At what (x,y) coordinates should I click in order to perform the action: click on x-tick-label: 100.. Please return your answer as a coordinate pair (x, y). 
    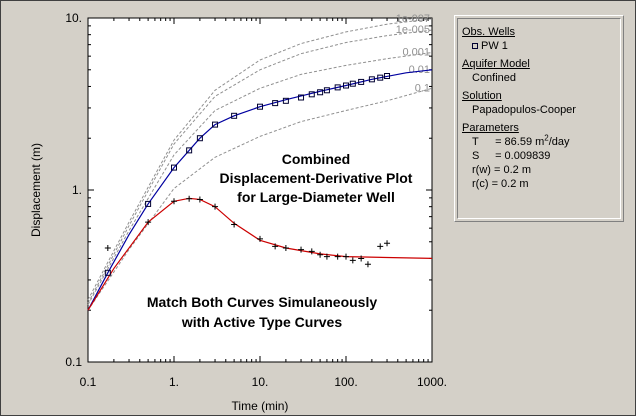
    Looking at the image, I should click on (345, 382).